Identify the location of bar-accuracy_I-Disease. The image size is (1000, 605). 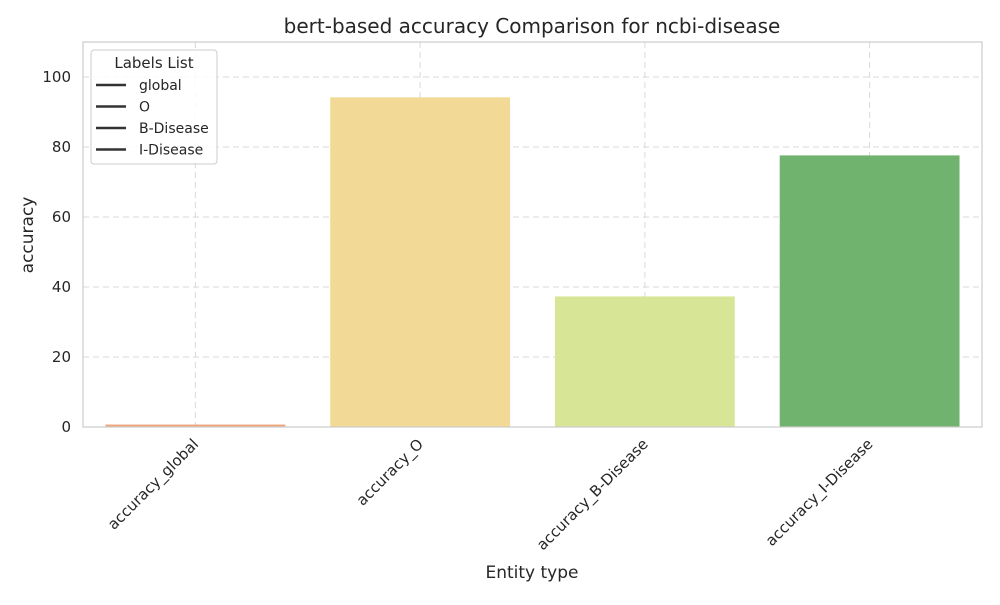
(869, 291).